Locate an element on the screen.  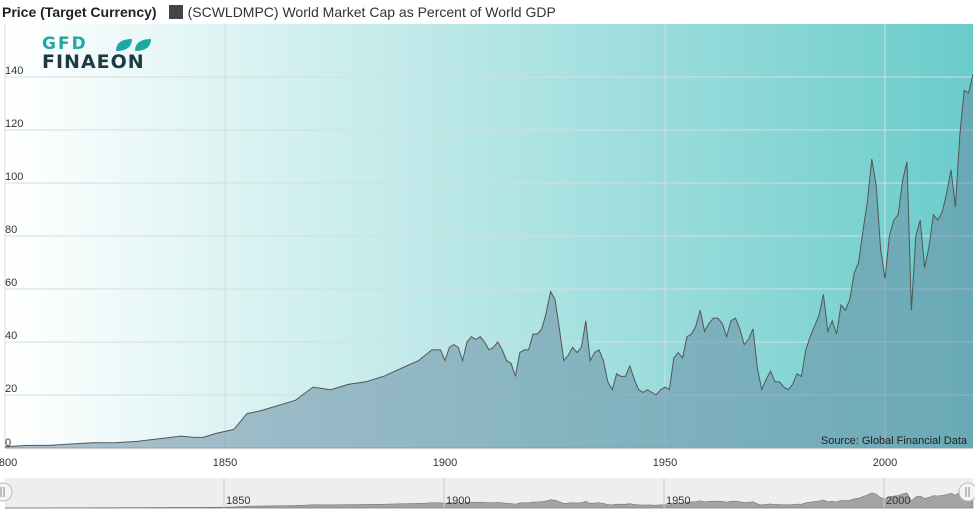
navigator-area is located at coordinates (489, 498).